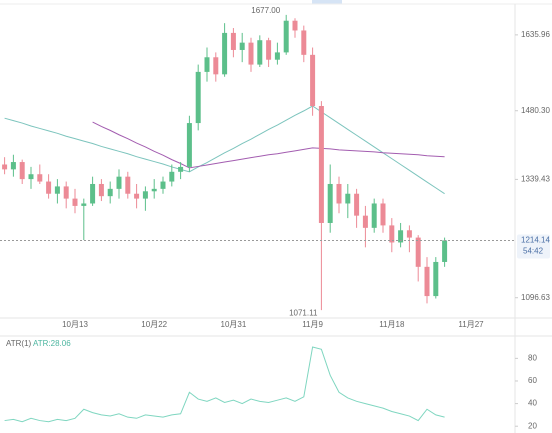 This screenshot has width=552, height=433. What do you see at coordinates (535, 110) in the screenshot?
I see `y-tick-label: 1480.30` at bounding box center [535, 110].